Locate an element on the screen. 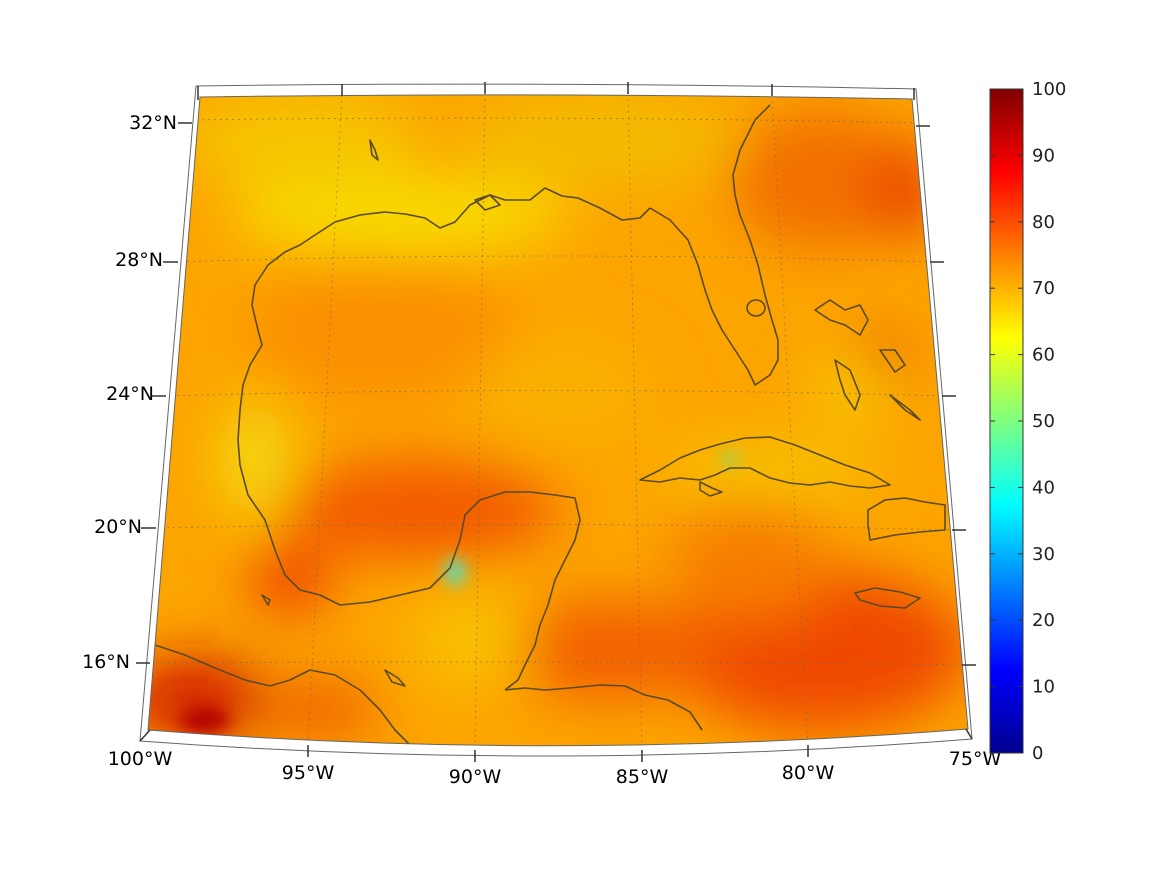 The image size is (1167, 875). lat-tick-label: 32°N is located at coordinates (153, 123).